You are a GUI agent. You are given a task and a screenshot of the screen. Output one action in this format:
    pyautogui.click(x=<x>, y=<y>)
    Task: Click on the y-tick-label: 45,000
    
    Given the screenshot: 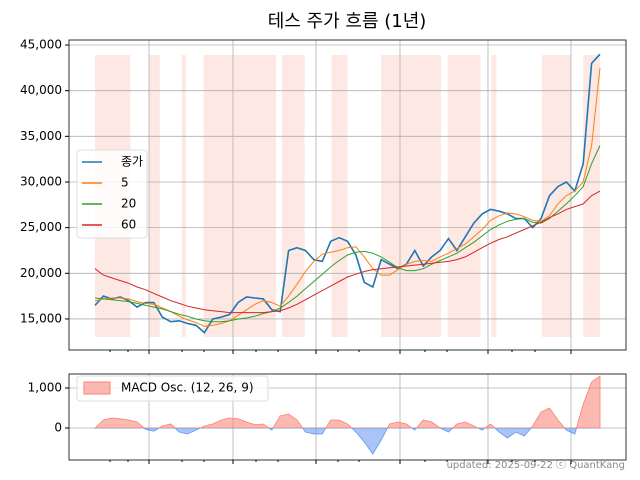 What is the action you would take?
    pyautogui.click(x=41, y=45)
    